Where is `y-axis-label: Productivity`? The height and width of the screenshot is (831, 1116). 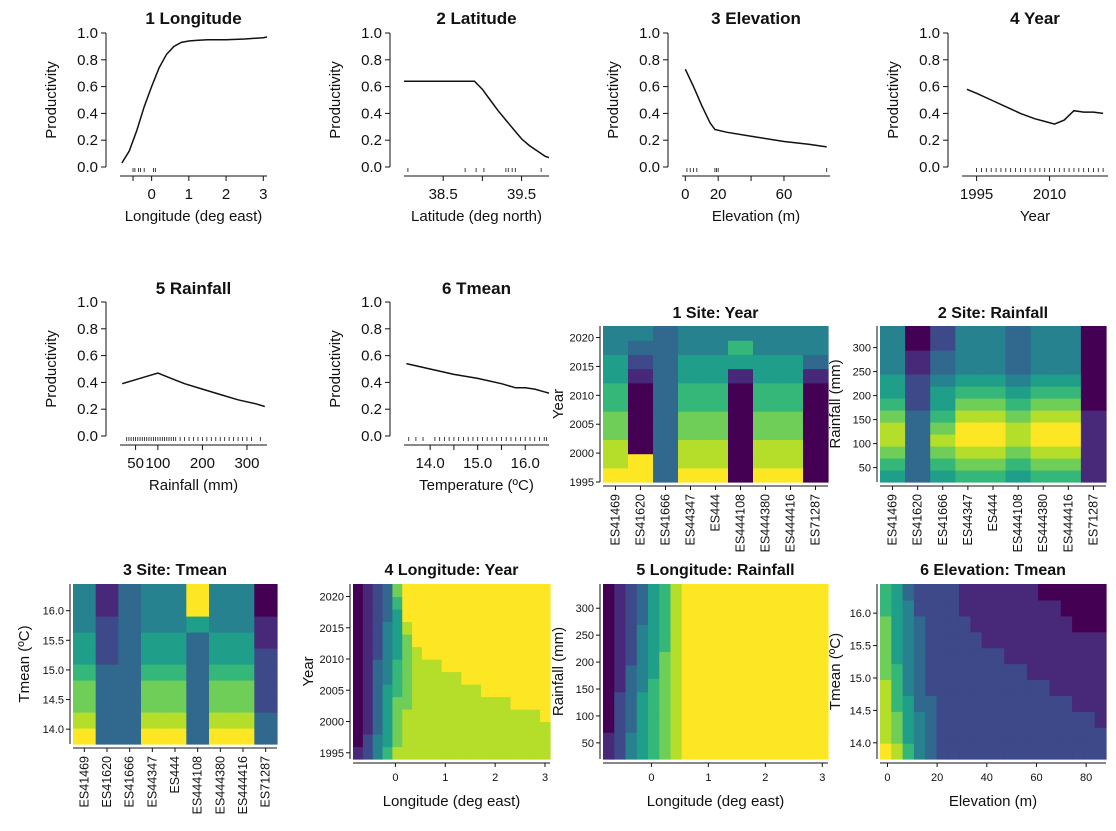 y-axis-label: Productivity is located at coordinates (51, 100).